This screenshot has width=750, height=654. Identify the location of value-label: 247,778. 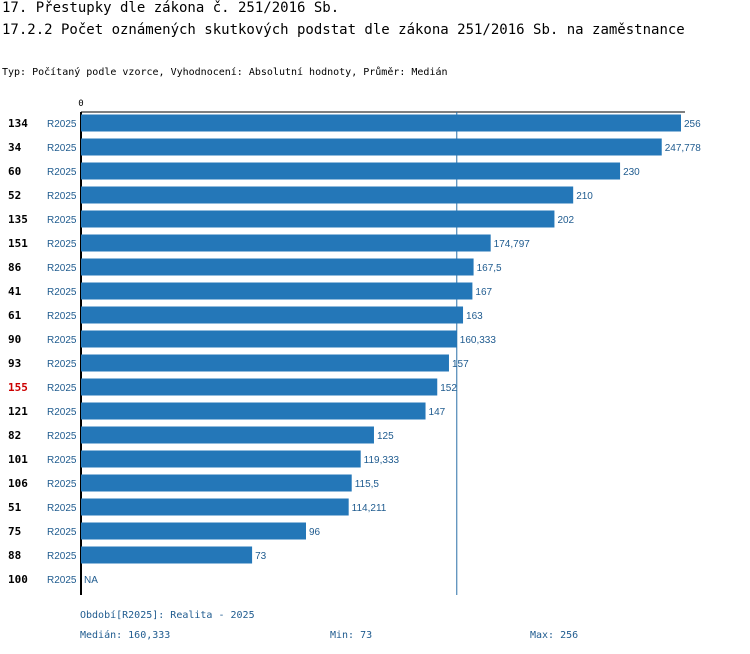
(683, 148).